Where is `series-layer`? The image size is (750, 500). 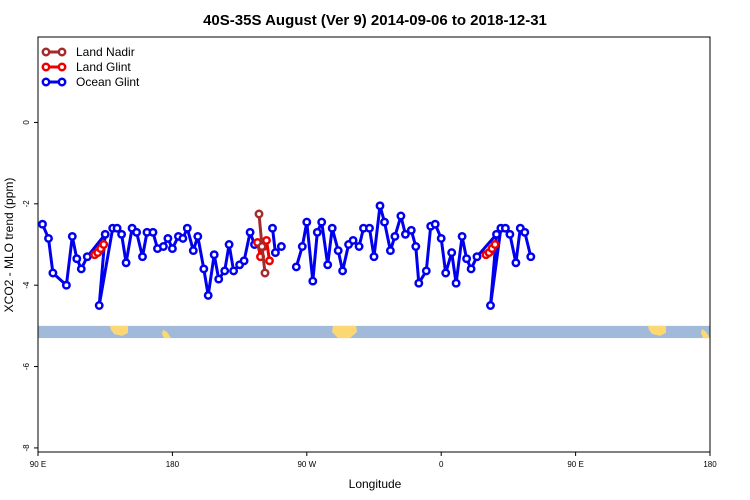
series-layer is located at coordinates (287, 255).